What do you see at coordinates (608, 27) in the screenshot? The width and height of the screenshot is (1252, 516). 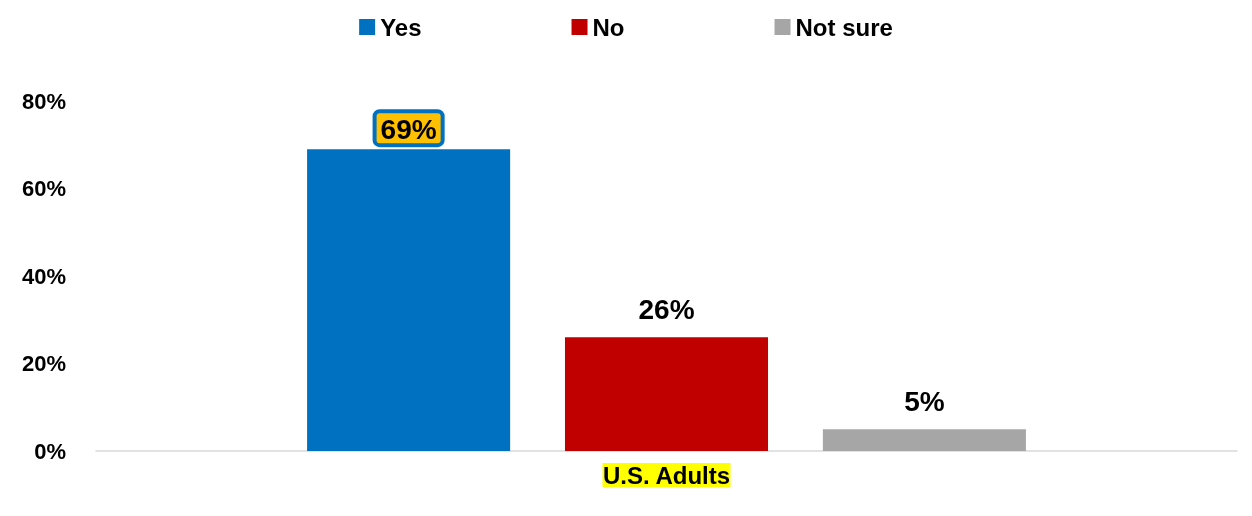 I see `legend-label: No` at bounding box center [608, 27].